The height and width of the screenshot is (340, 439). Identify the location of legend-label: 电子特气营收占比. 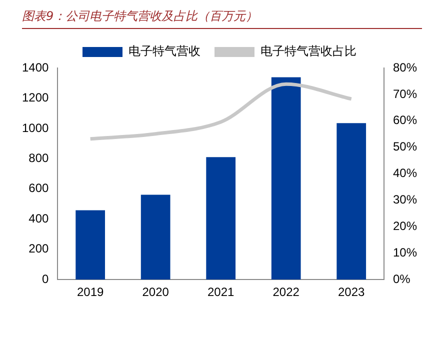
(308, 51).